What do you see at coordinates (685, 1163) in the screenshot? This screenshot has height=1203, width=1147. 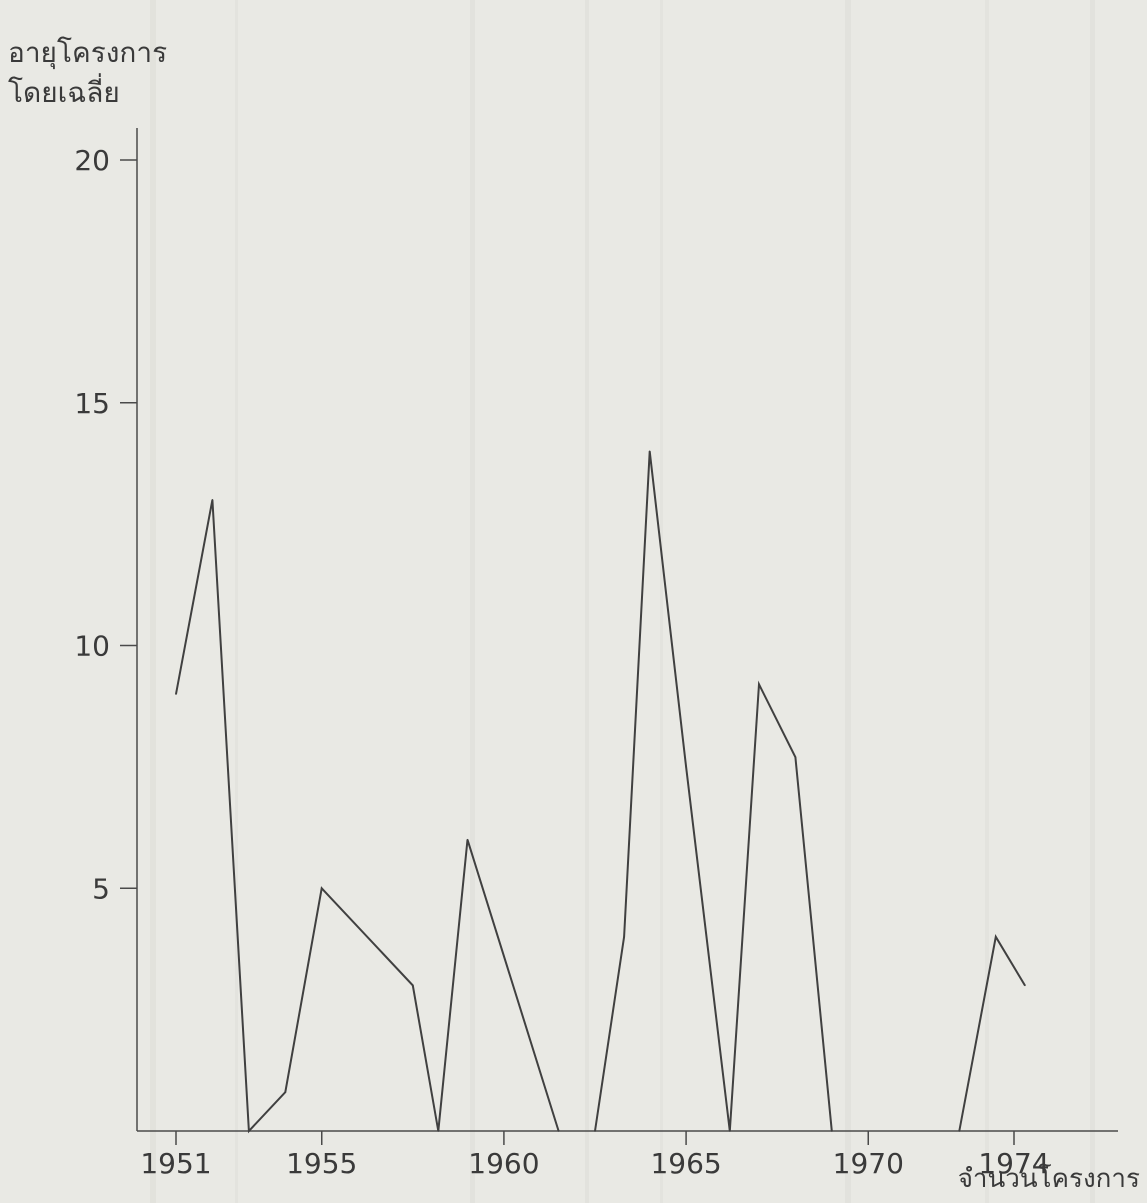 I see `x-tick-label: 1965` at bounding box center [685, 1163].